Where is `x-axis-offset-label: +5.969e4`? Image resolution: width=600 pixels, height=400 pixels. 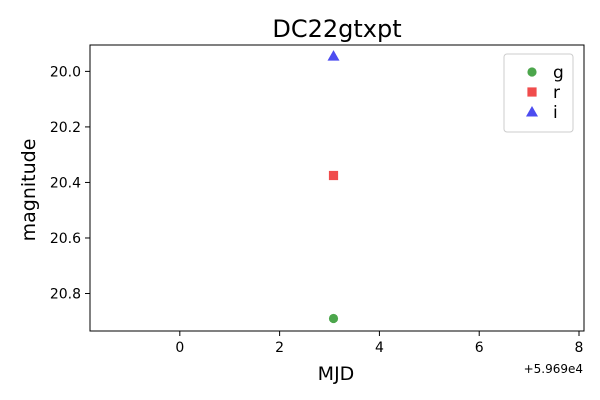 x-axis-offset-label: +5.969e4 is located at coordinates (553, 369).